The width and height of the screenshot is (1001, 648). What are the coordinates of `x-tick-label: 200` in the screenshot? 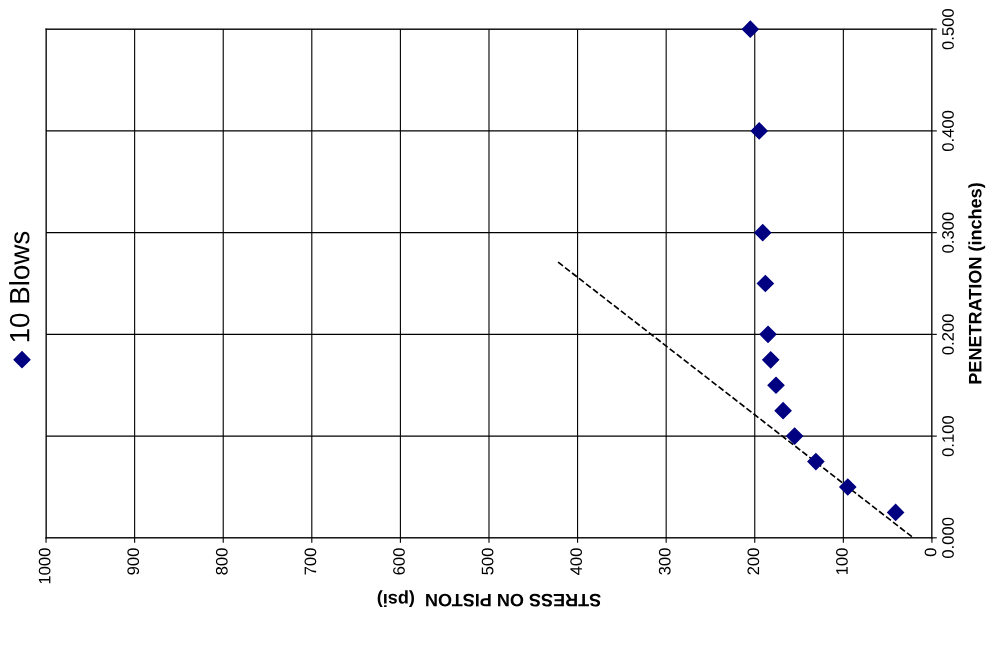 It's located at (753, 561).